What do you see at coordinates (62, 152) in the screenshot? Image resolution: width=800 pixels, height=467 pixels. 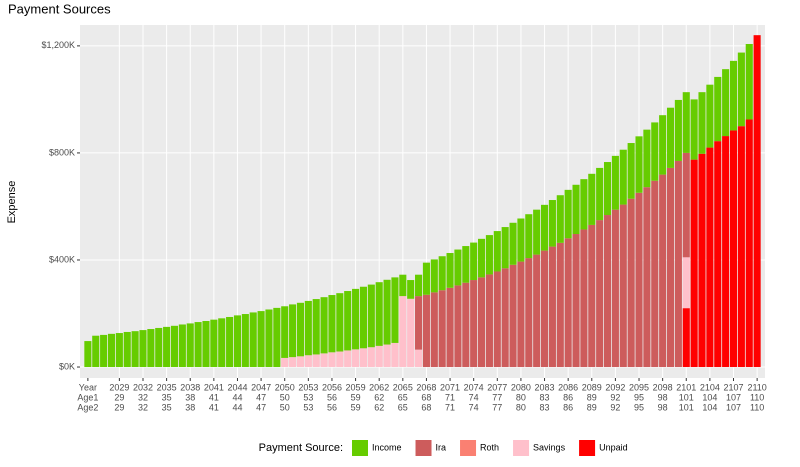 I see `y-tick-label: $800K` at bounding box center [62, 152].